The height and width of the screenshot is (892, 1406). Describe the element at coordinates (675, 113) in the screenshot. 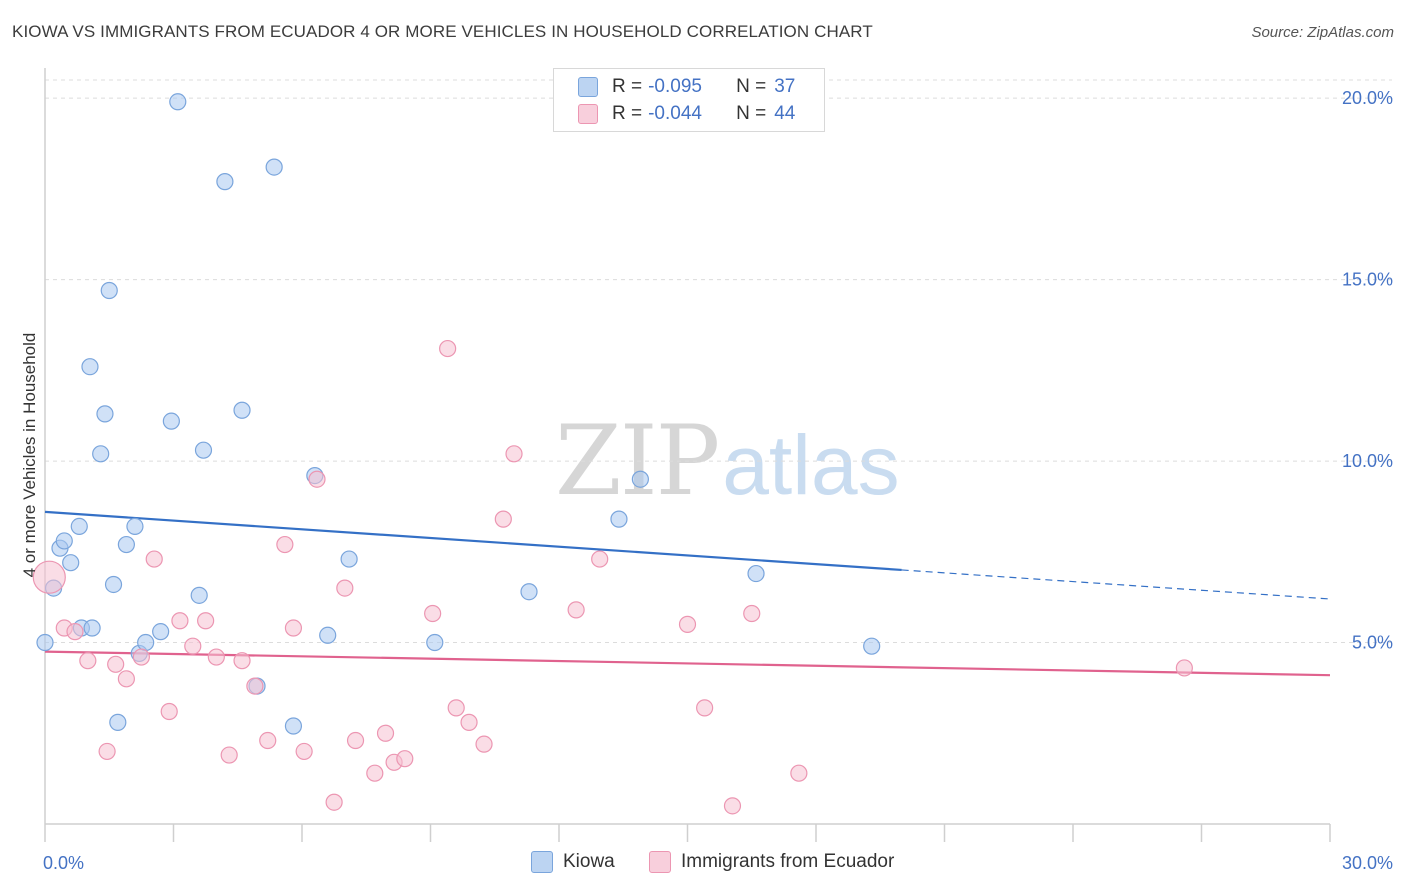

I see `legend-r-value: -0.044` at that location.